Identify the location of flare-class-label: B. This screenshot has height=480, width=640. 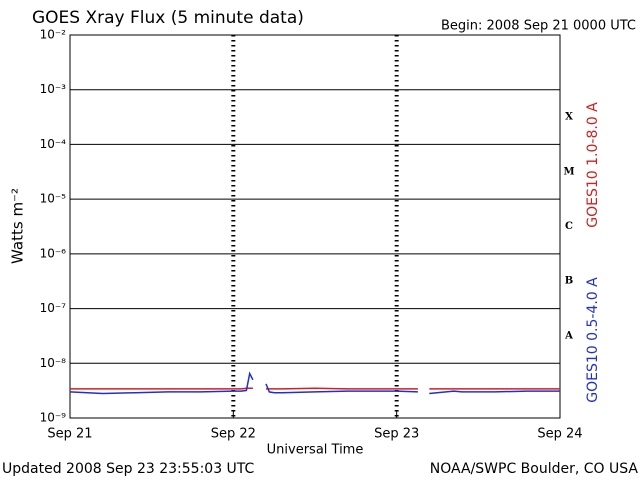
(569, 281).